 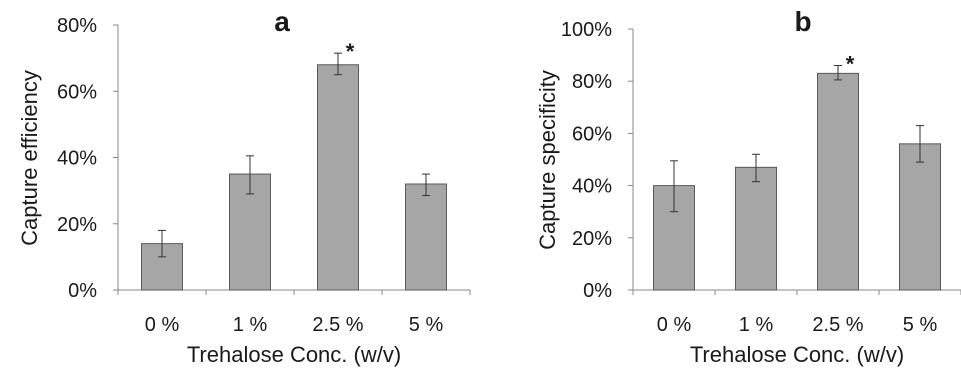 I want to click on y-axis-label: Capture efficiency, so click(x=29, y=158).